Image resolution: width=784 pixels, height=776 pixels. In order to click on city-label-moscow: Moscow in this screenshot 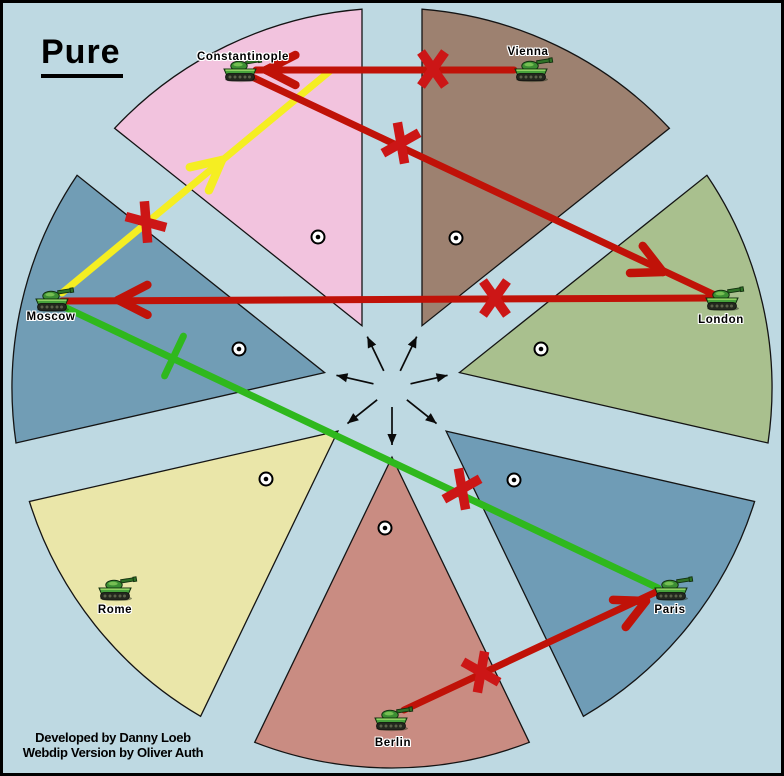, I will do `click(51, 317)`.